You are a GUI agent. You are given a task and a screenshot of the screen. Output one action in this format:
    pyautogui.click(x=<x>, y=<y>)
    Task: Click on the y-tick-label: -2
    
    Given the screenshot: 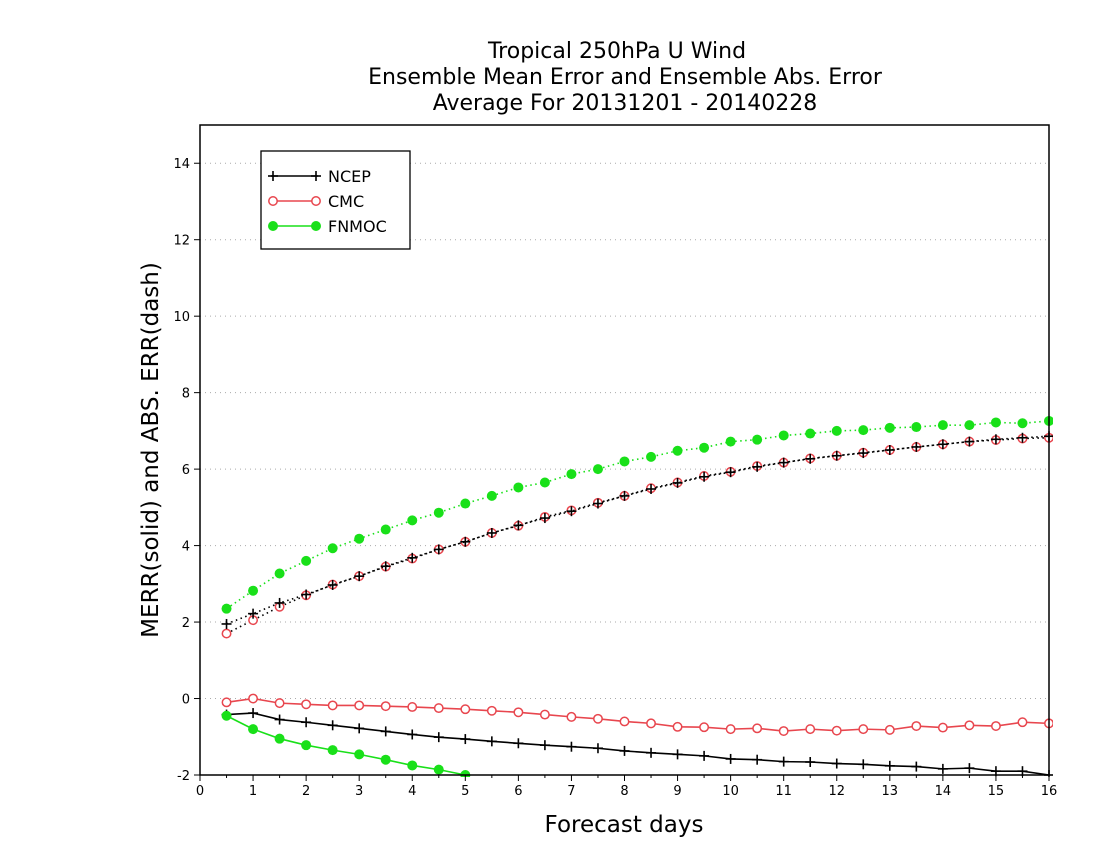 What is the action you would take?
    pyautogui.click(x=183, y=776)
    